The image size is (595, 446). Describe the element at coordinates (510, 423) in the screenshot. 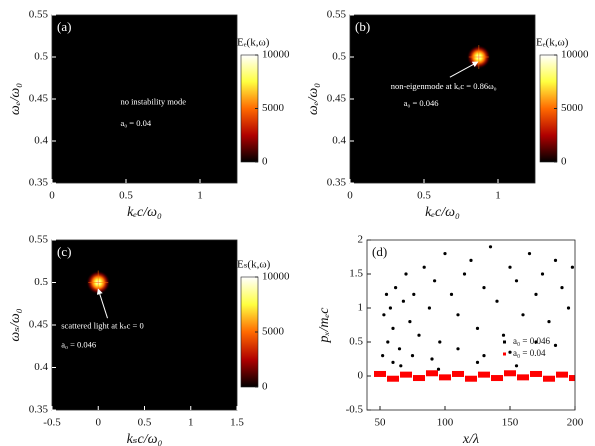

I see `x-tick-label: 150` at that location.